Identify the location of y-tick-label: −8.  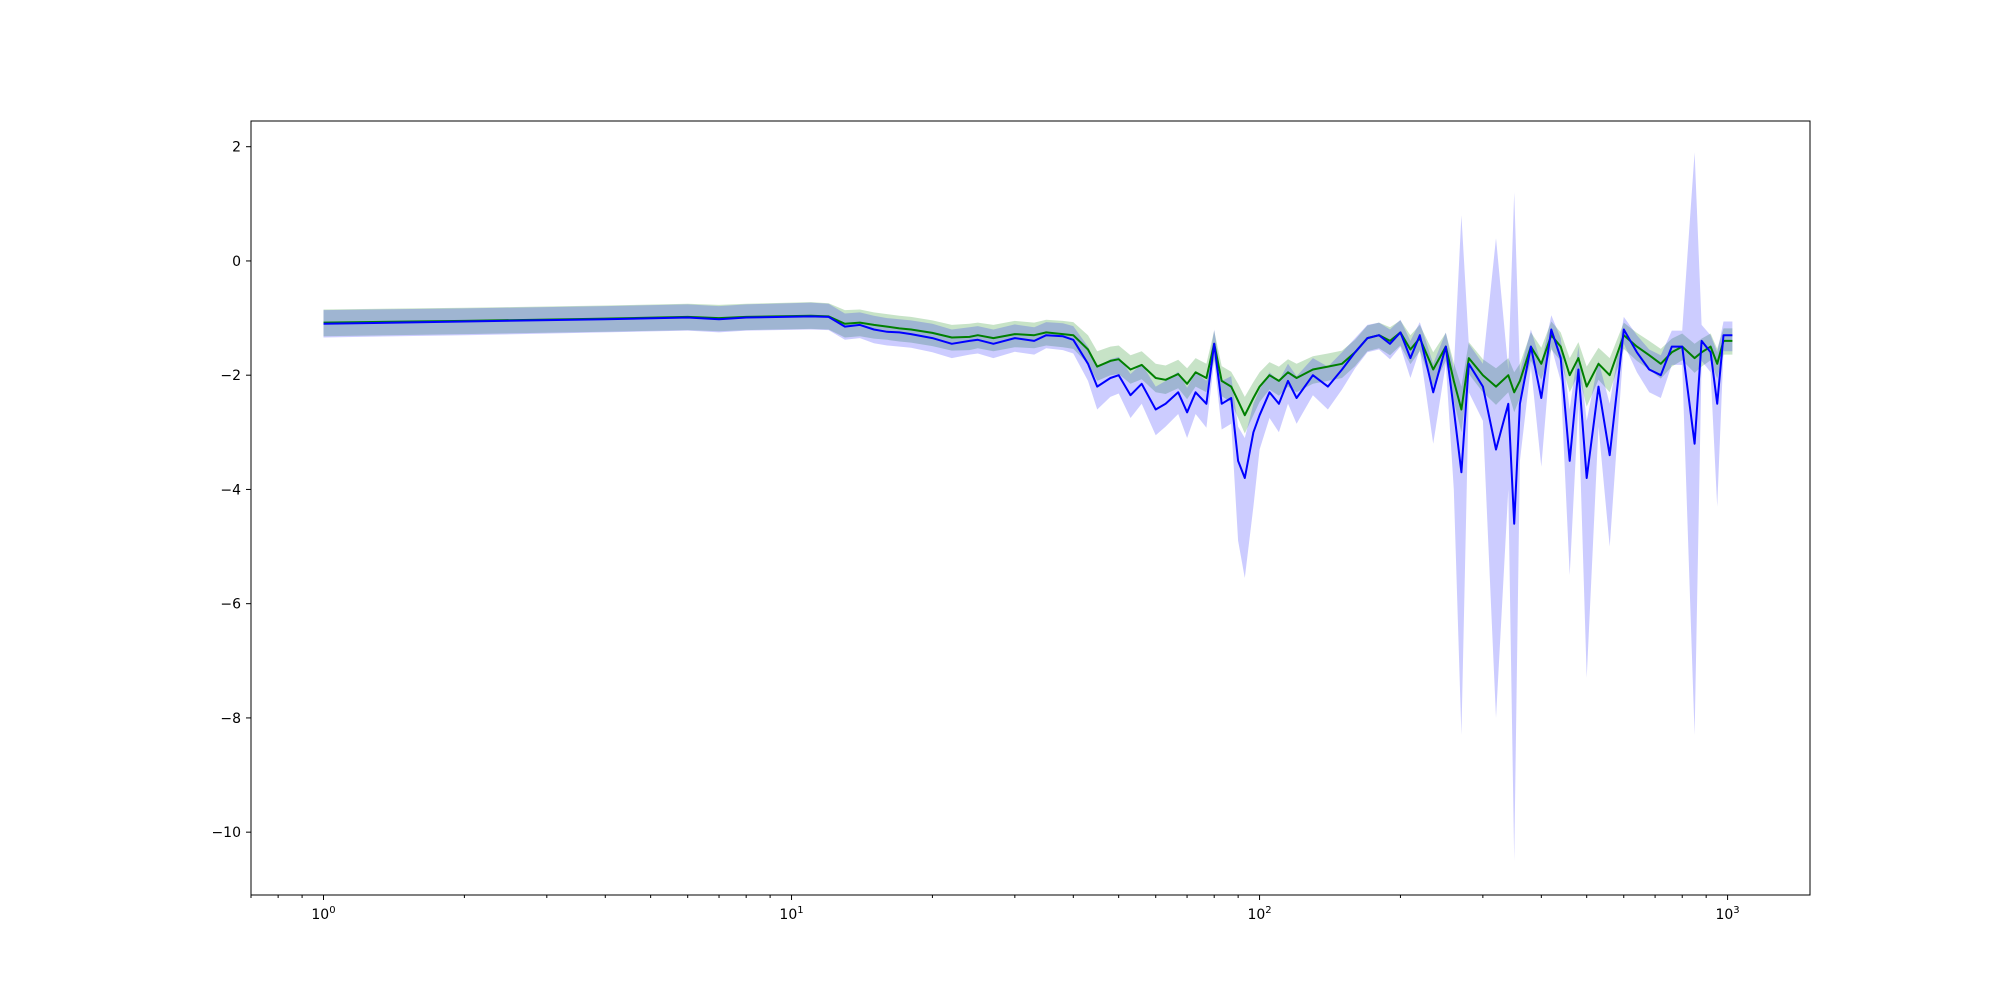
(230, 719).